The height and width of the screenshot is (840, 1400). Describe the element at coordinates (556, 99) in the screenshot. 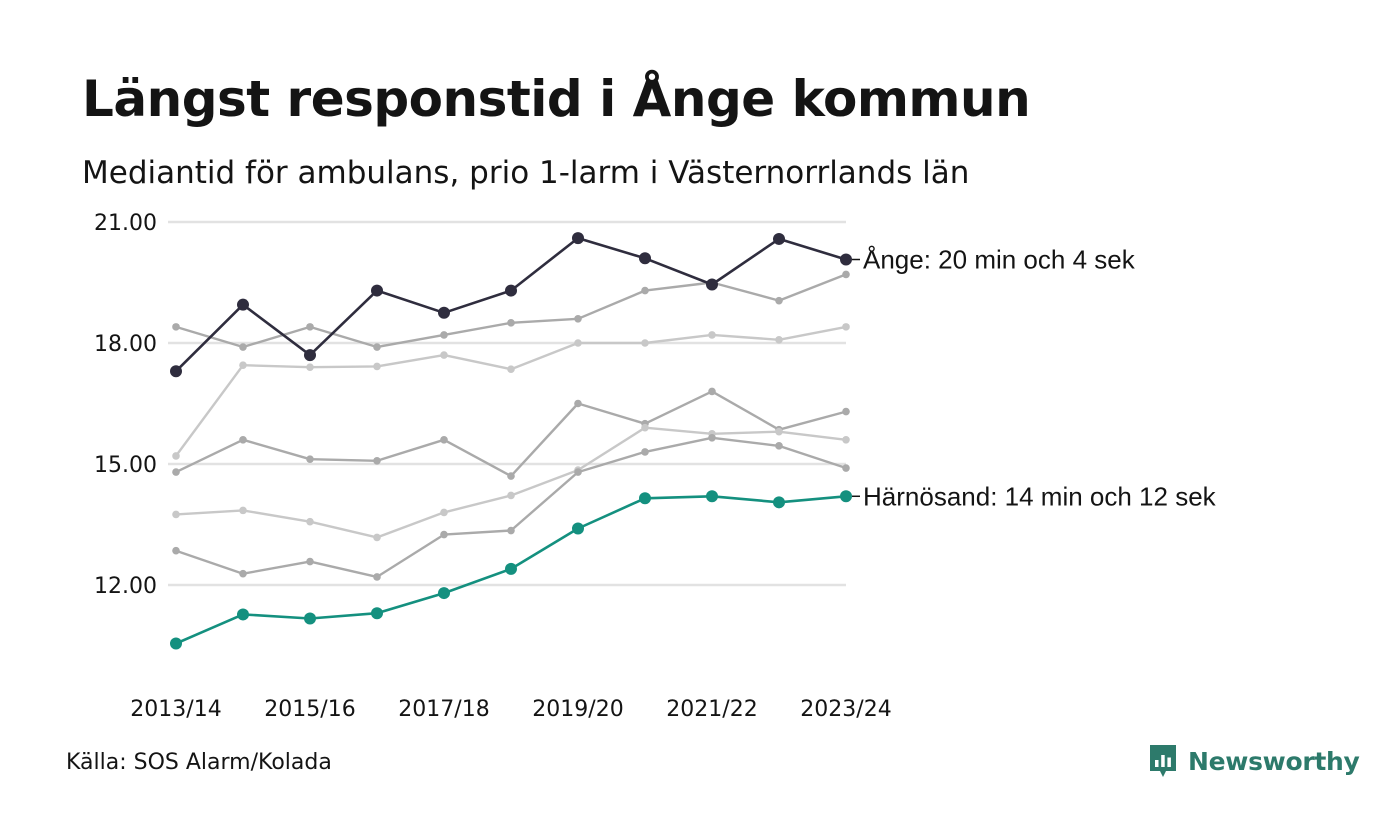

I see `chart-title: Längst responstid i Ånge kommun` at that location.